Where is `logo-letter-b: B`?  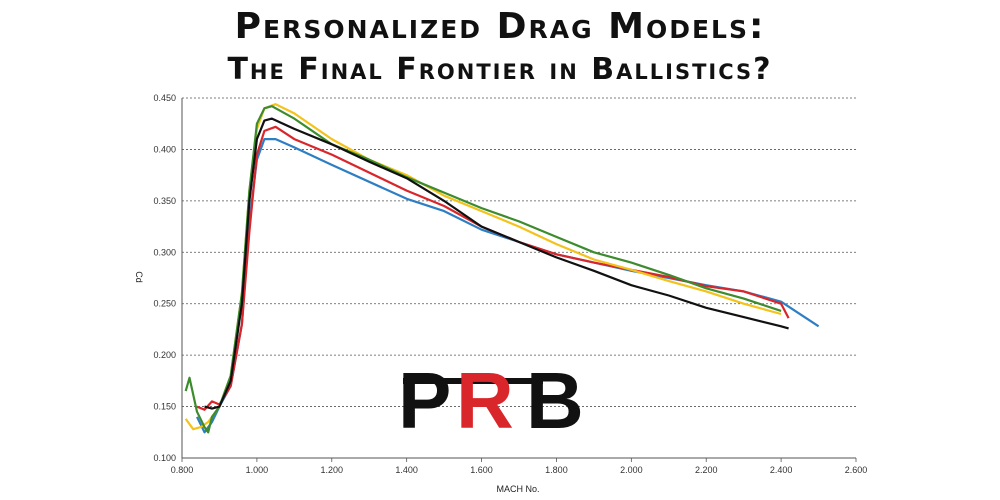 logo-letter-b: B is located at coordinates (555, 400).